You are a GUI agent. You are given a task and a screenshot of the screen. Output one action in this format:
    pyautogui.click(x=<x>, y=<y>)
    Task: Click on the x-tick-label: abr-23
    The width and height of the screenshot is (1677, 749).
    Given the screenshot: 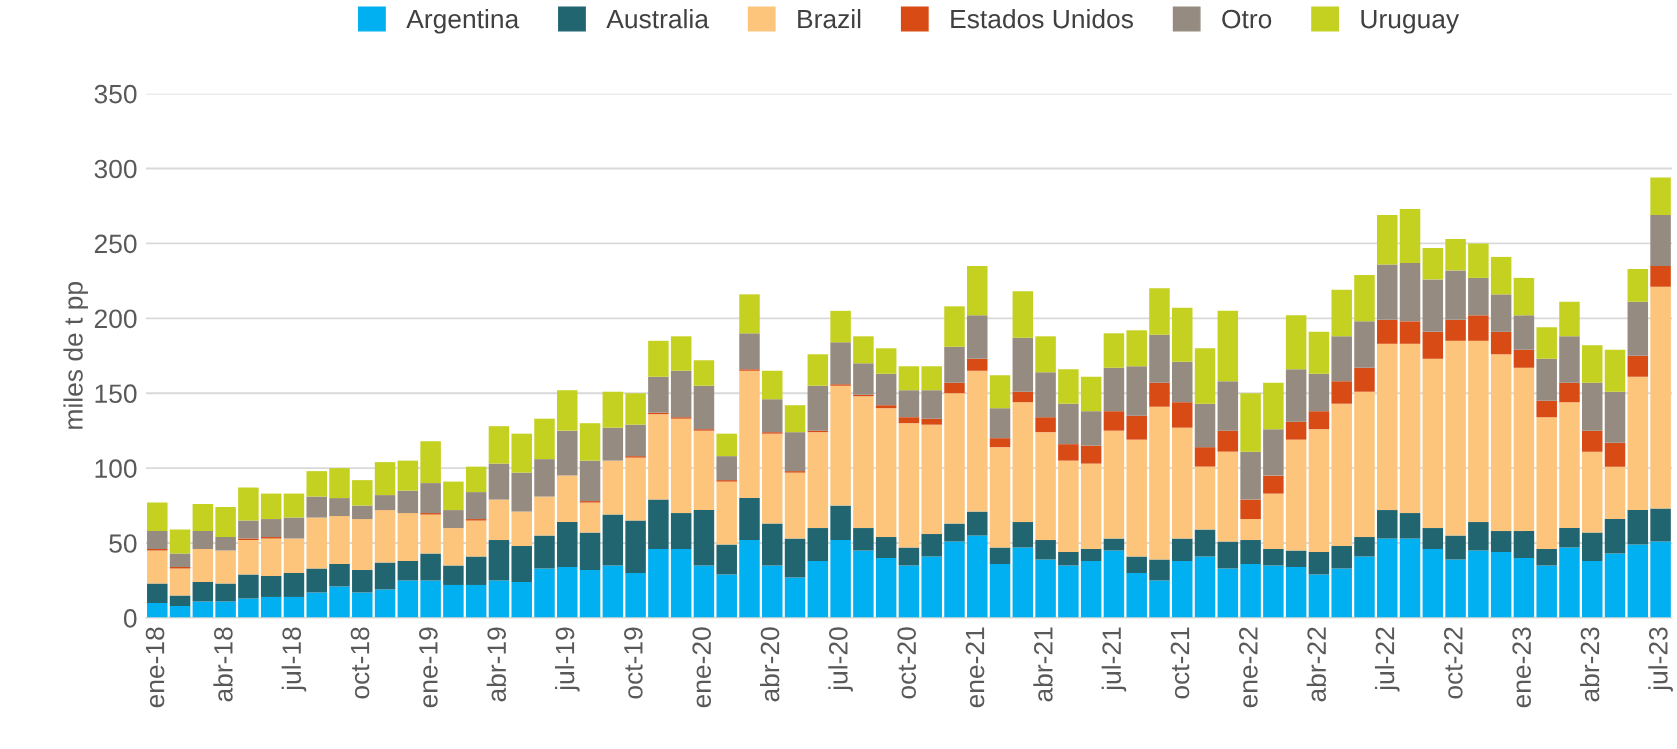 What is the action you would take?
    pyautogui.click(x=1589, y=664)
    